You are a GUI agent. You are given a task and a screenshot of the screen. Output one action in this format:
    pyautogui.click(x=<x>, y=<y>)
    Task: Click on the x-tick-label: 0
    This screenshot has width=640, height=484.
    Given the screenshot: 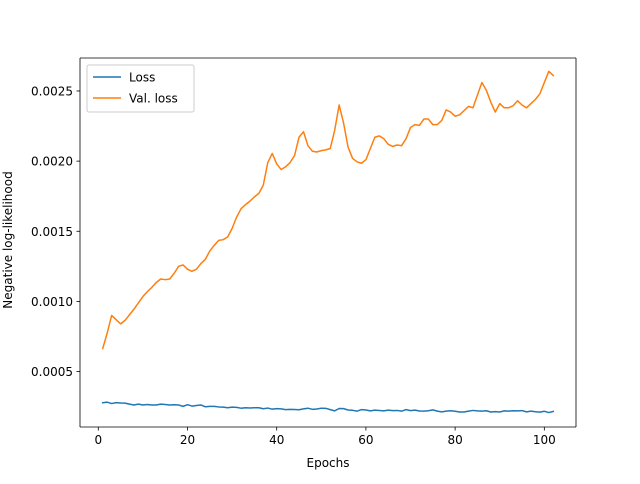 What is the action you would take?
    pyautogui.click(x=98, y=440)
    